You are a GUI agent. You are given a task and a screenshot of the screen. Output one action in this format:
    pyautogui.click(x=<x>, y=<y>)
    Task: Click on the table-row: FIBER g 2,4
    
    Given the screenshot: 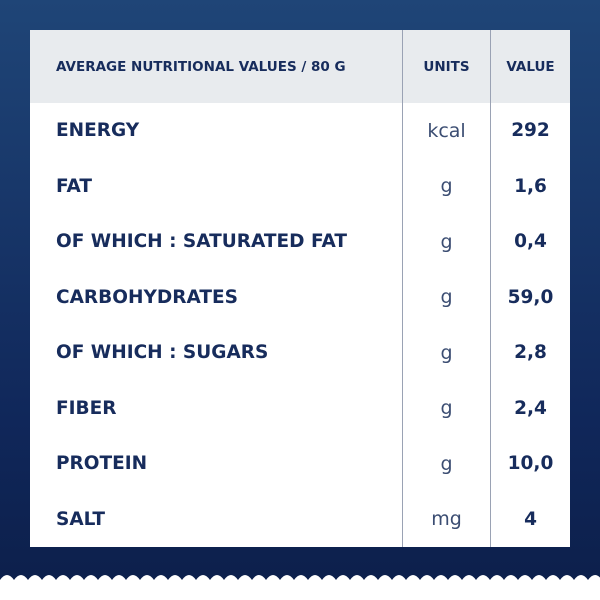 What is the action you would take?
    pyautogui.click(x=300, y=408)
    